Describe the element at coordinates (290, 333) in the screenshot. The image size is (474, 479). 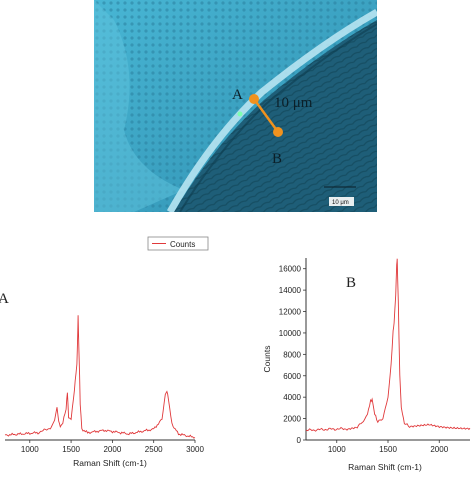
I see `y-tick-label-b: 10000` at that location.